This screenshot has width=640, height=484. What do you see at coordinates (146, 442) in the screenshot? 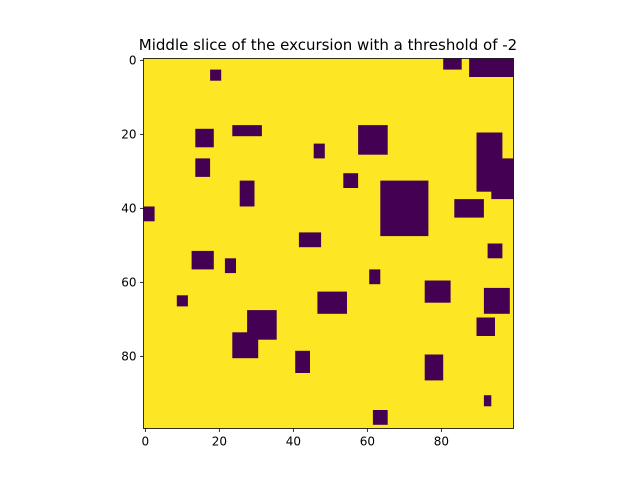
I see `x-tick-label: 0` at bounding box center [146, 442].